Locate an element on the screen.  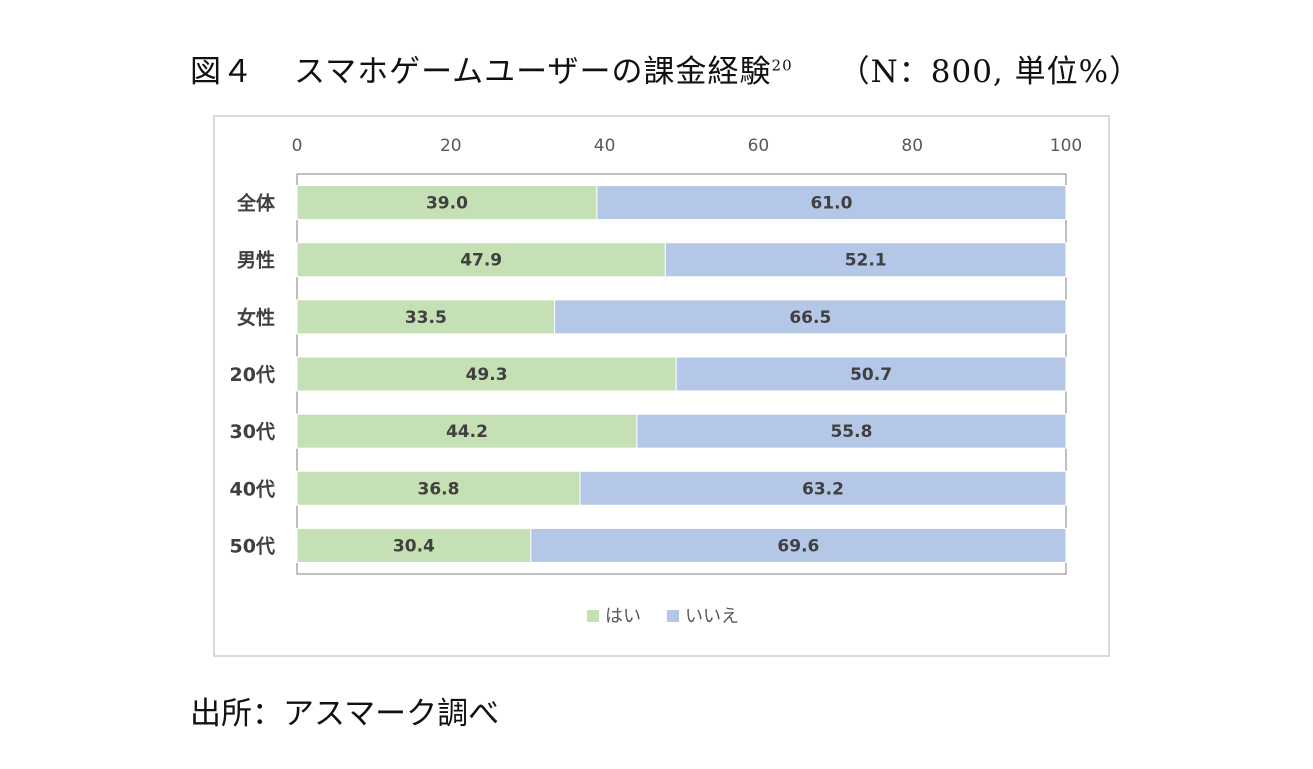
category-label: 全体 is located at coordinates (256, 203).